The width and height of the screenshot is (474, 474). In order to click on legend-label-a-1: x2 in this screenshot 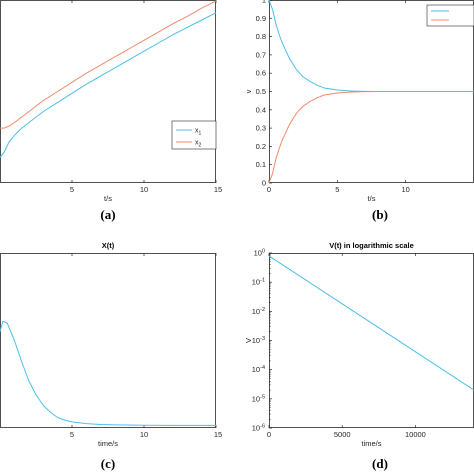, I will do `click(198, 144)`.